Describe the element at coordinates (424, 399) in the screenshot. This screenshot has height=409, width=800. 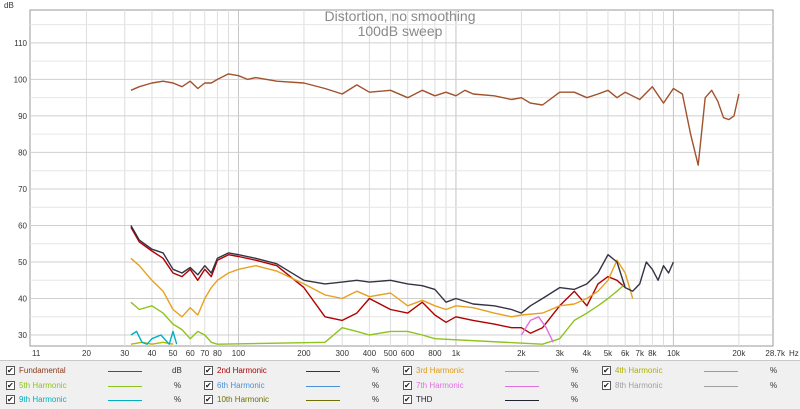
I see `legend-label-thd: THD` at that location.